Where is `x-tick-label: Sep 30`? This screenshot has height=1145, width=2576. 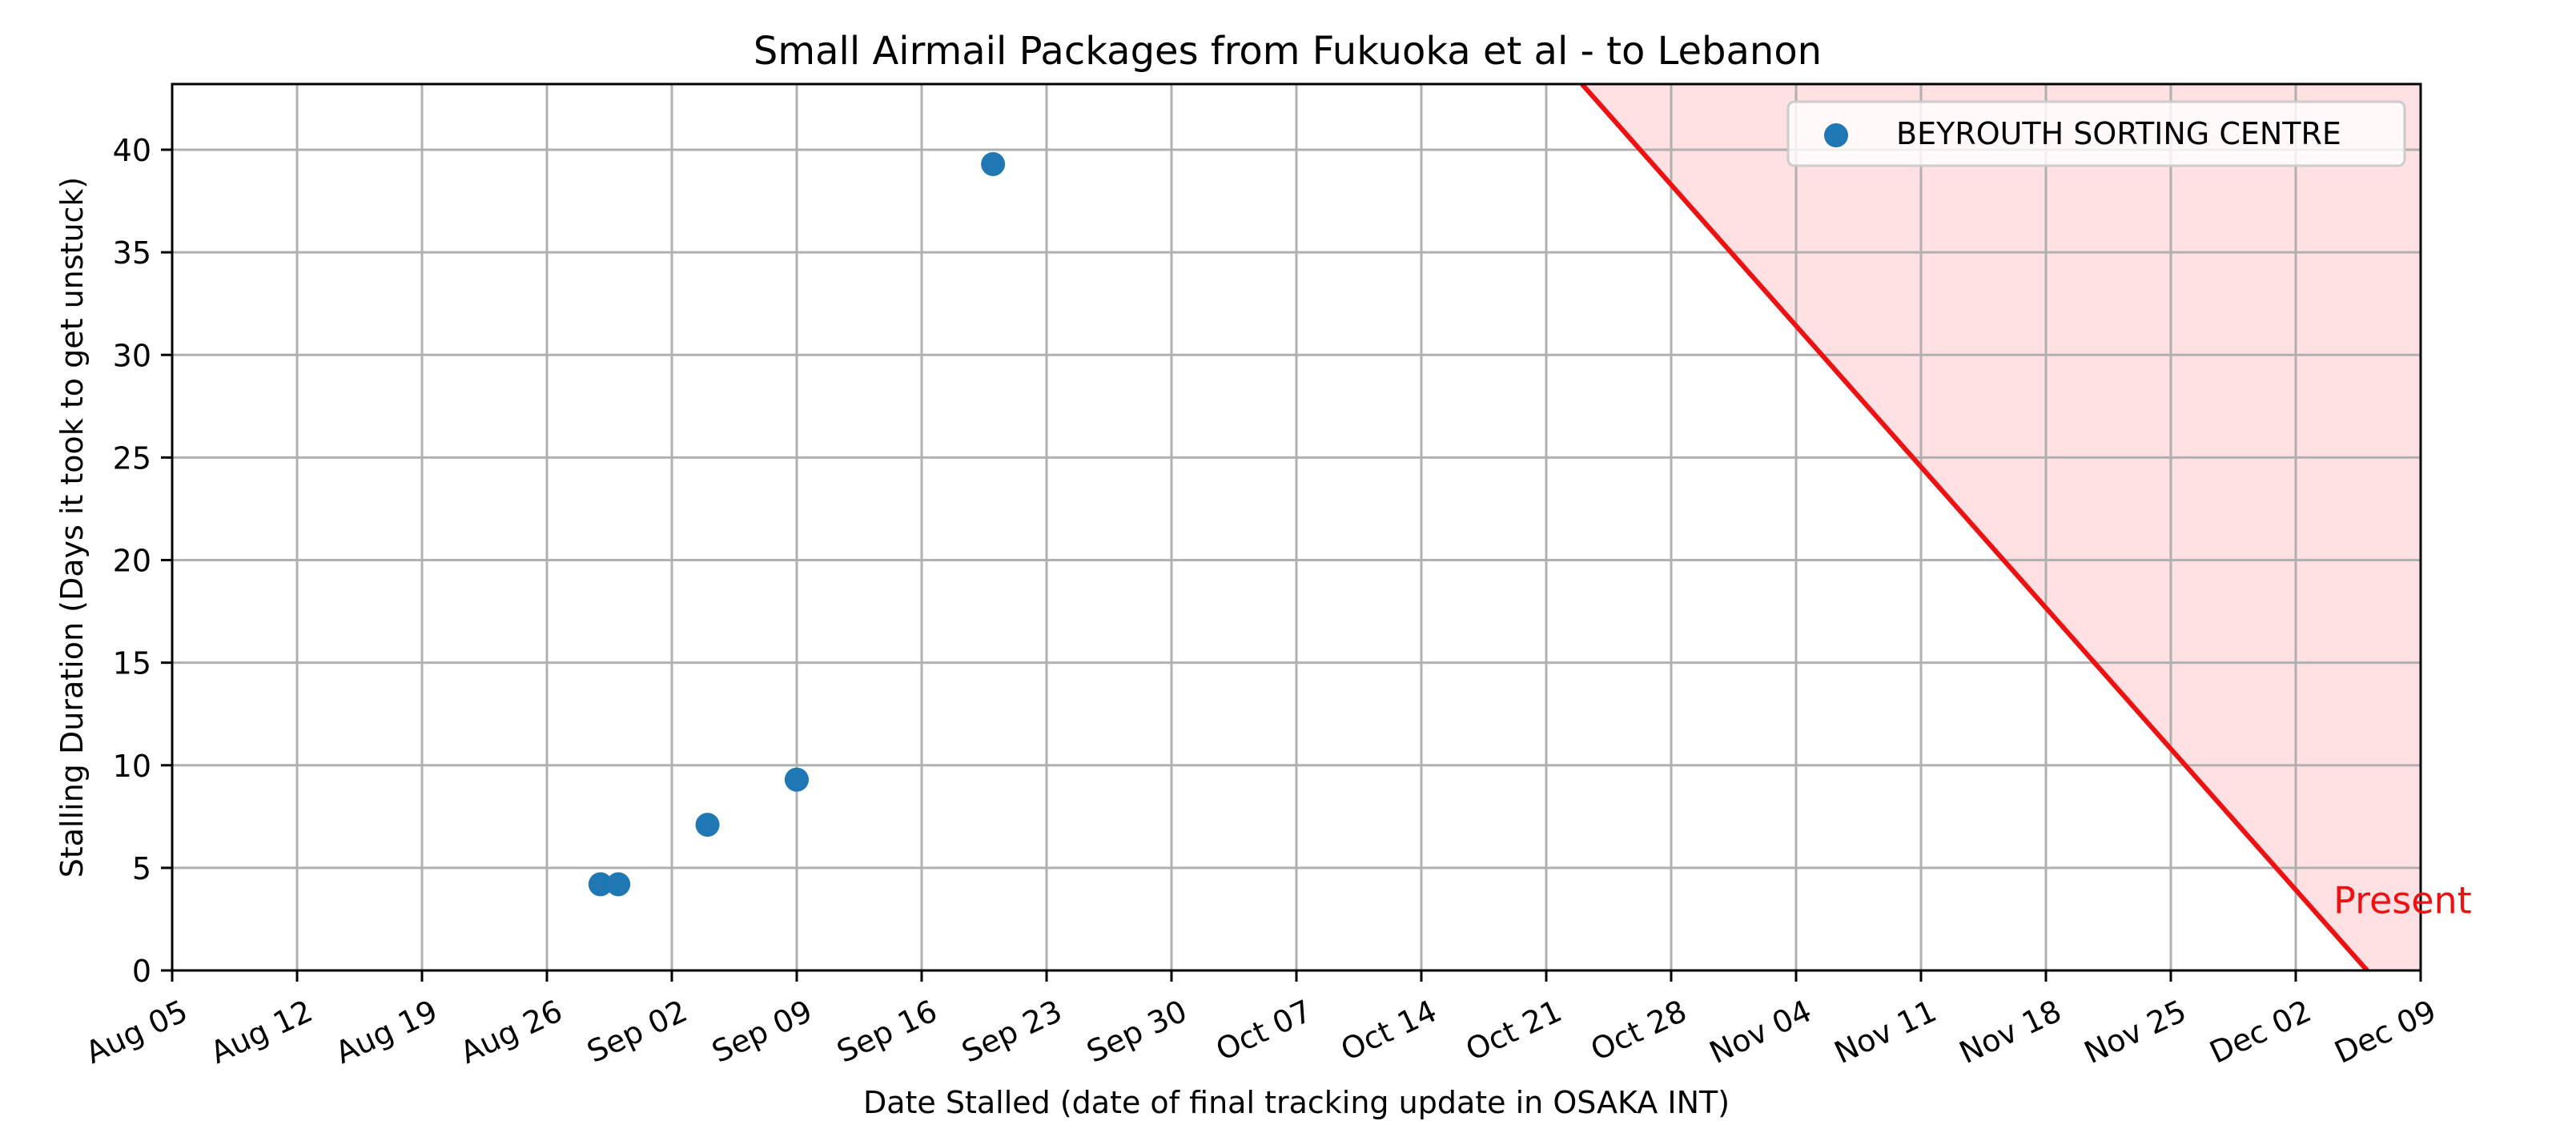
x-tick-label: Sep 30 is located at coordinates (1137, 1031).